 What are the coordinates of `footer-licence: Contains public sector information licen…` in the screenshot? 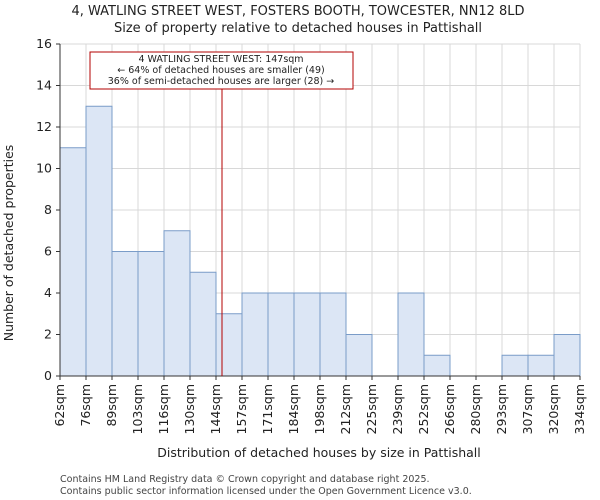 It's located at (266, 491).